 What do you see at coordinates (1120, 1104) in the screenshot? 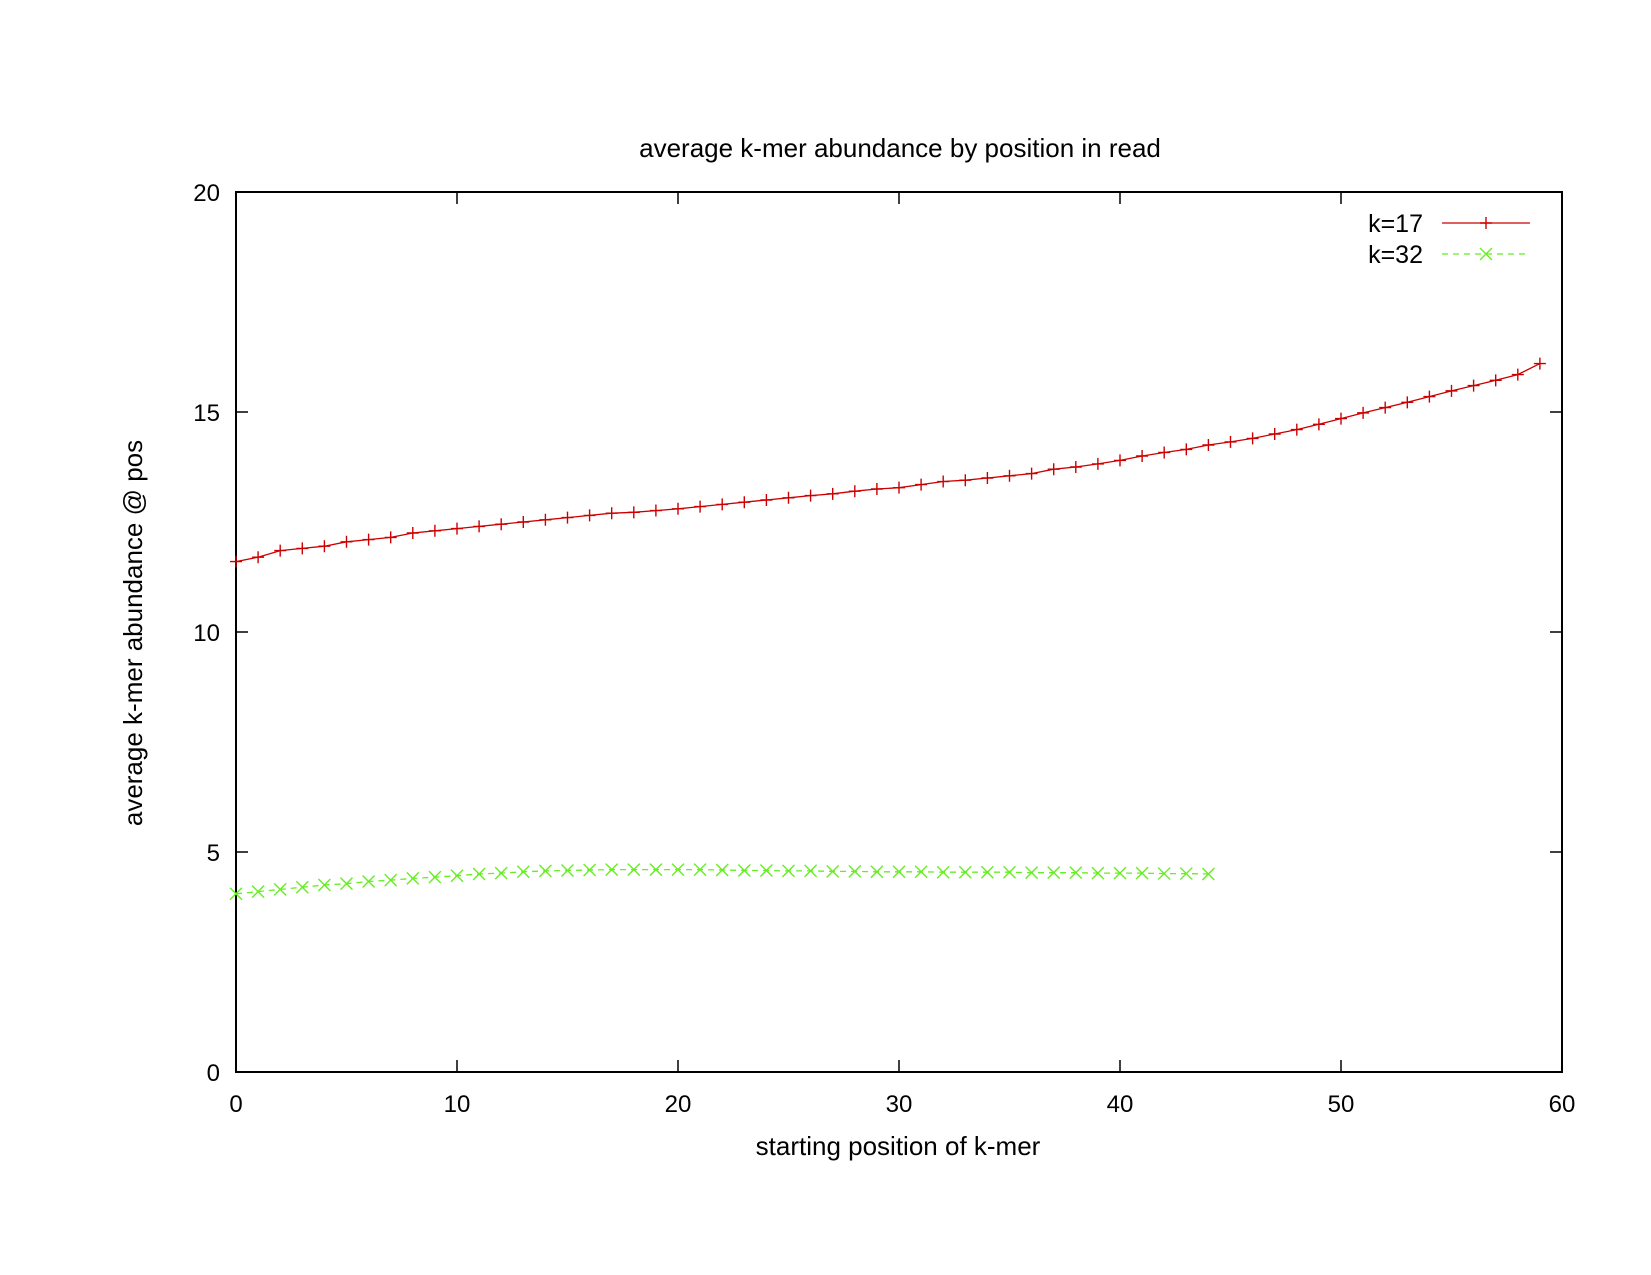
I see `x-tick-label: 40` at bounding box center [1120, 1104].